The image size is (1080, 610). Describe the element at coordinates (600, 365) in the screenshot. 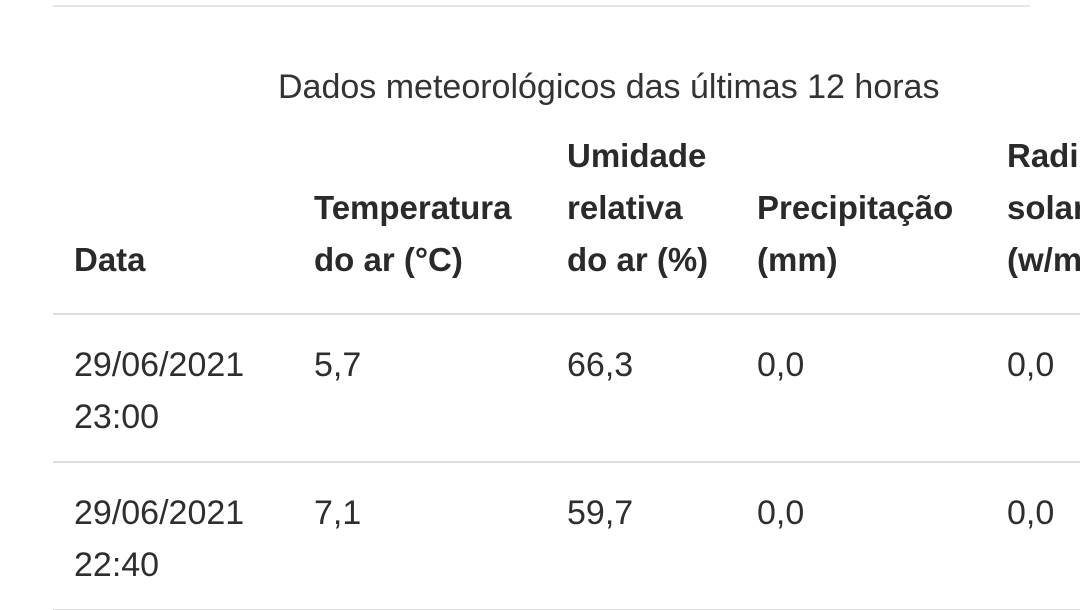

I see `cell-humidity: 66,3` at that location.